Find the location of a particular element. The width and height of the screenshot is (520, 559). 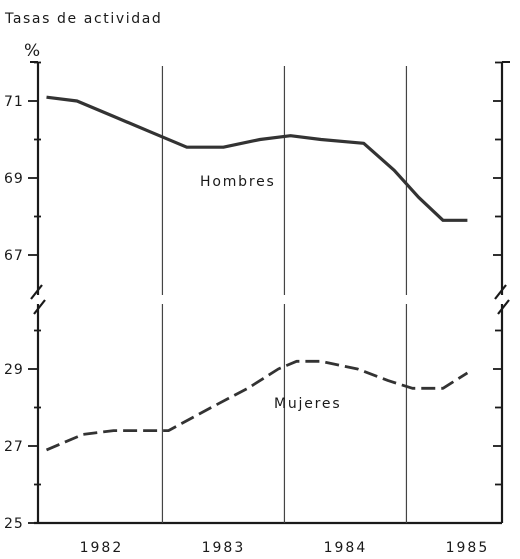

x-tick-label: 1983 is located at coordinates (224, 548).